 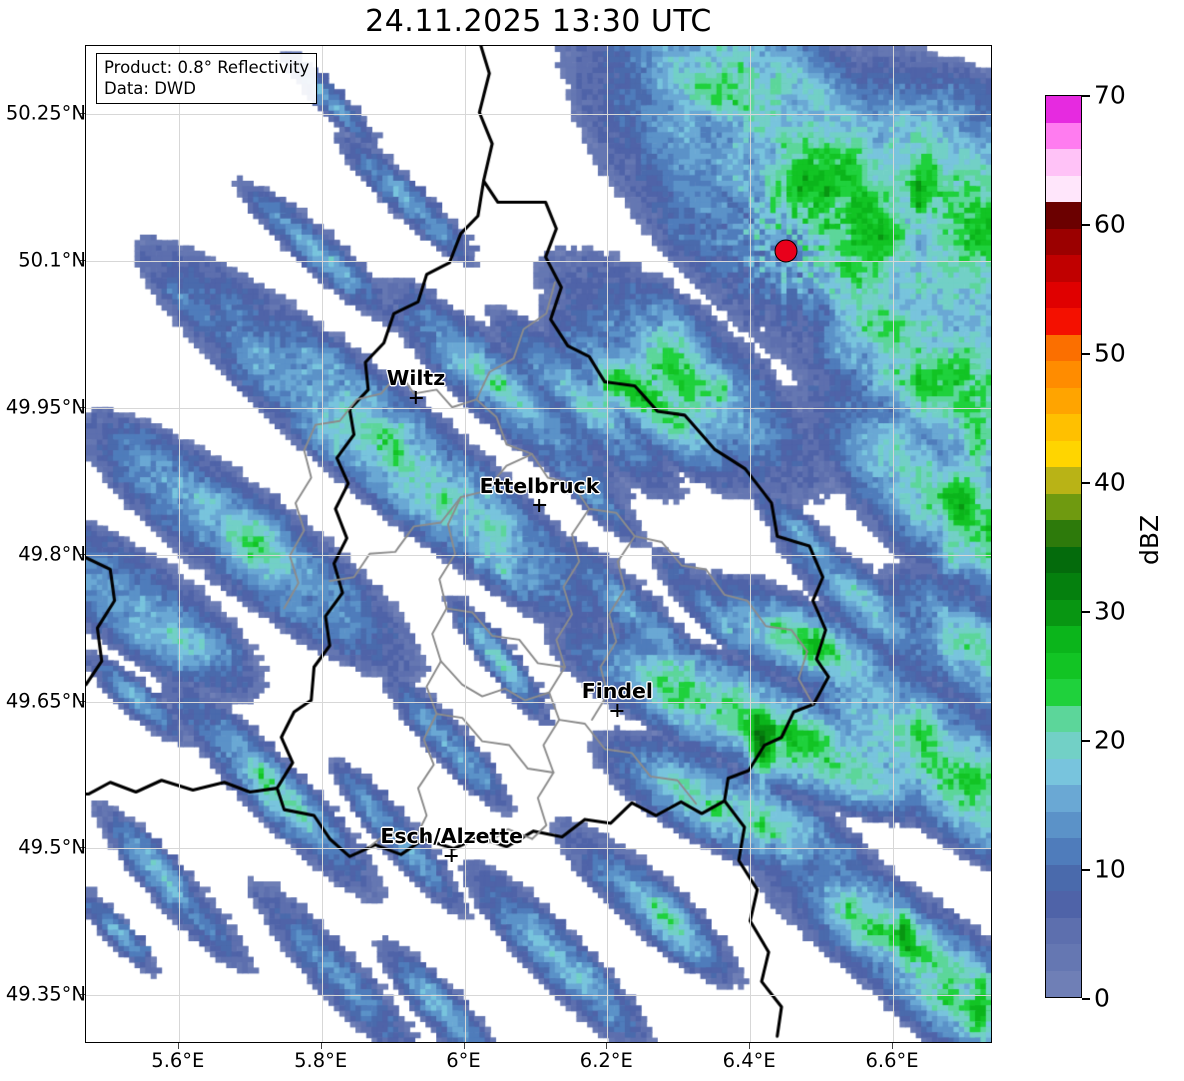 What do you see at coordinates (1110, 224) in the screenshot?
I see `colorbar-tick-label: 60` at bounding box center [1110, 224].